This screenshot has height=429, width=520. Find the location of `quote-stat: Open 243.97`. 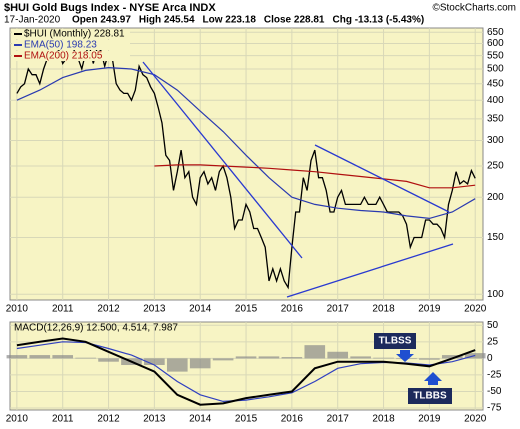

quote-stat: Open 243.97 is located at coordinates (101, 20).